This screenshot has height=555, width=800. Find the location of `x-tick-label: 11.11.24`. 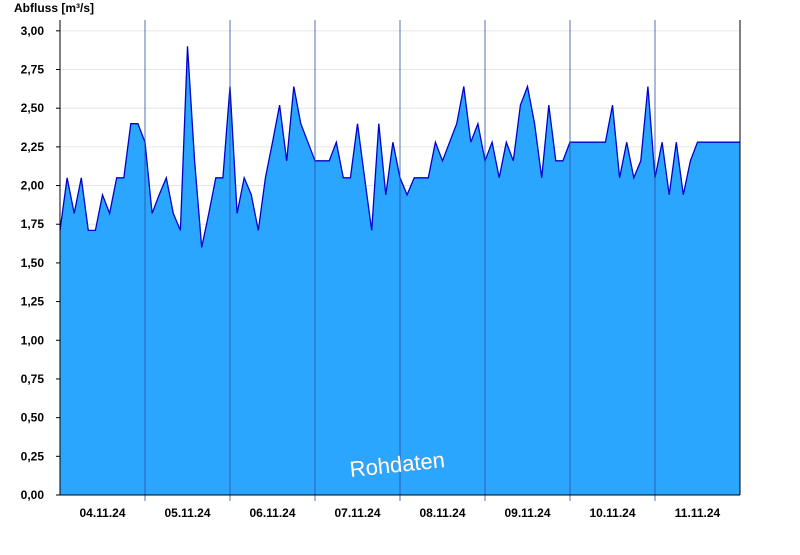

x-tick-label: 11.11.24 is located at coordinates (698, 513).